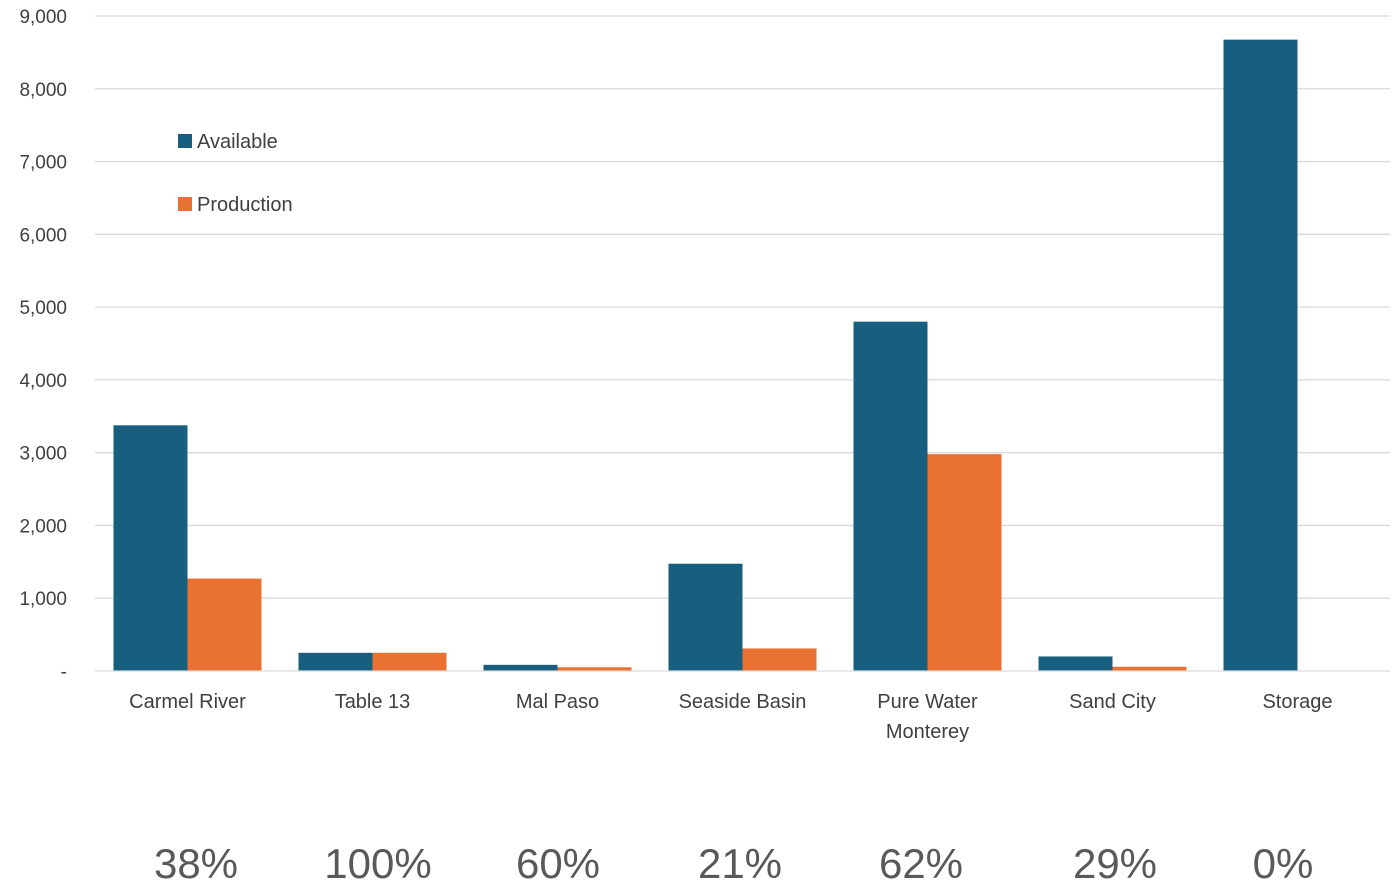 The height and width of the screenshot is (885, 1396). I want to click on percent-label: 100%, so click(377, 862).